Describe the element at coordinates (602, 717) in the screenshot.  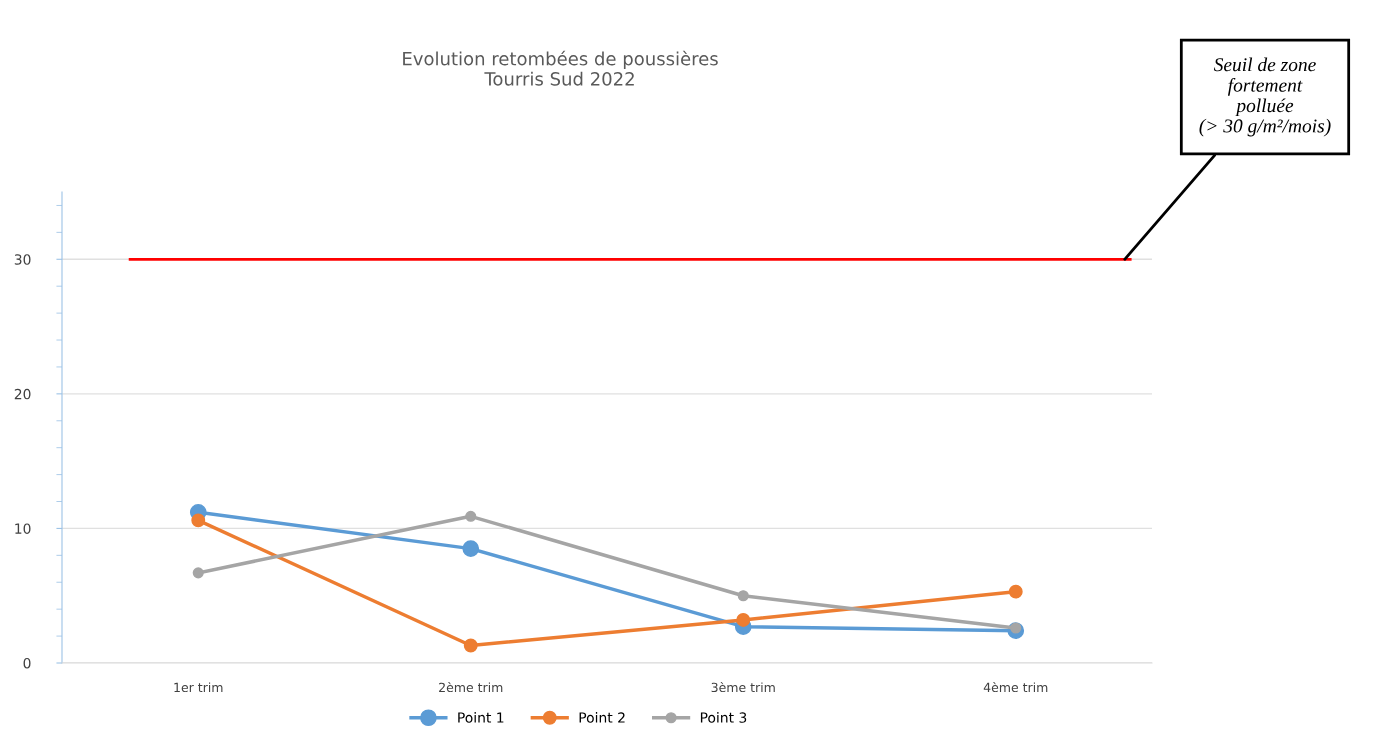
I see `legend-label: Point 2` at that location.